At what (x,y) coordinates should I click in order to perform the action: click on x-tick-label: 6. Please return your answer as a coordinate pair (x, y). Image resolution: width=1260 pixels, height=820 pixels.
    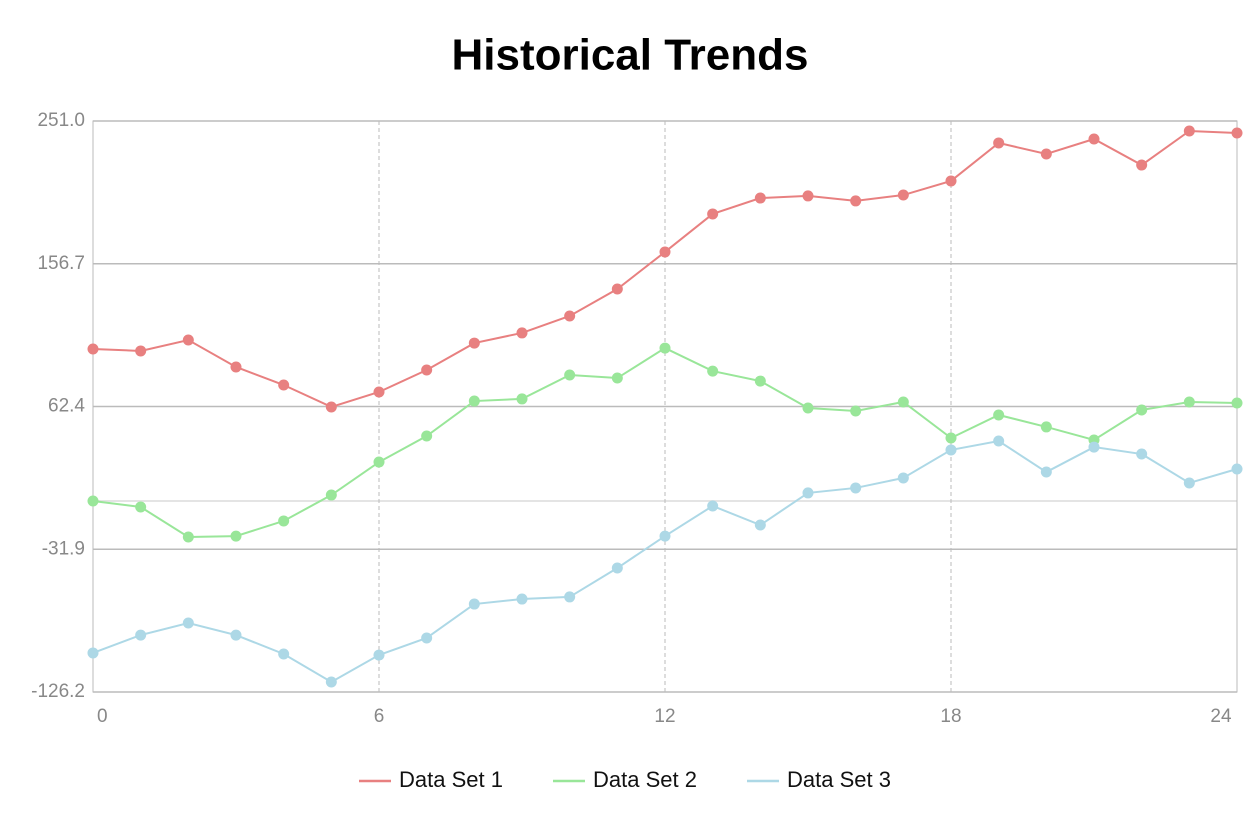
    Looking at the image, I should click on (379, 716).